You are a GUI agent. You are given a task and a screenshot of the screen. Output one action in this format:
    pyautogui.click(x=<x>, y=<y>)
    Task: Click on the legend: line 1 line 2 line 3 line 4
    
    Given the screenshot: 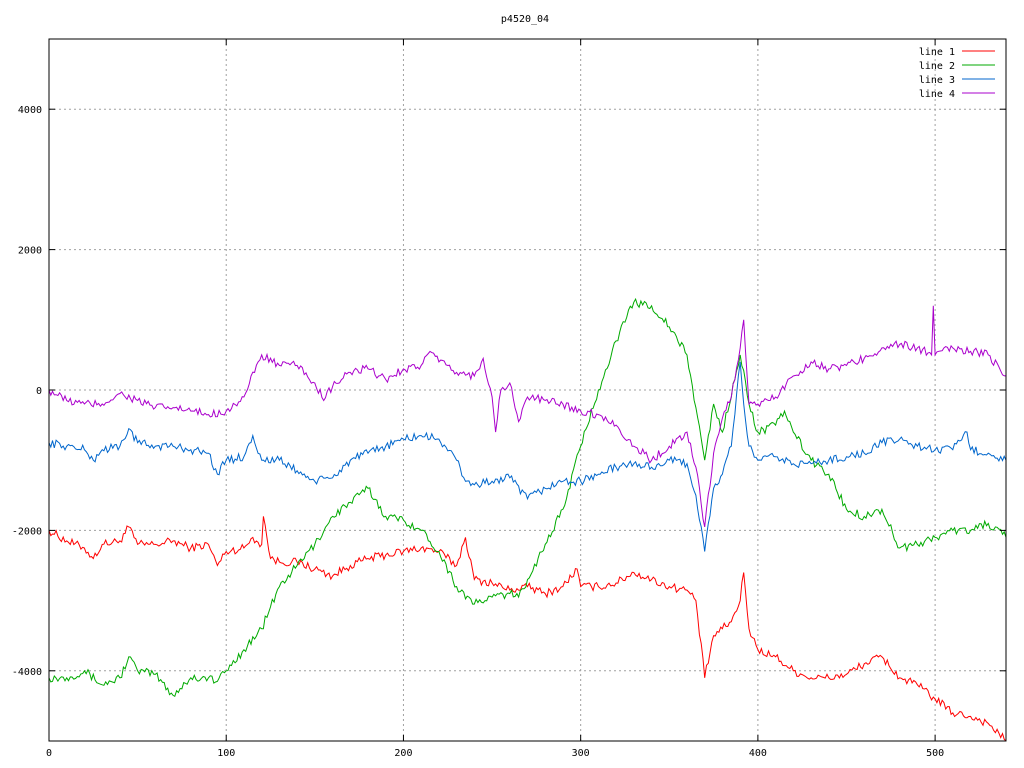 What is the action you would take?
    pyautogui.click(x=957, y=73)
    